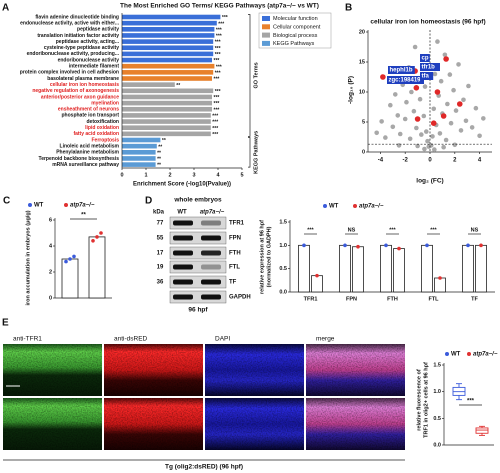  Describe the element at coordinates (256, 152) in the screenshot. I see `bracket-label: KEGG Pathways` at that location.